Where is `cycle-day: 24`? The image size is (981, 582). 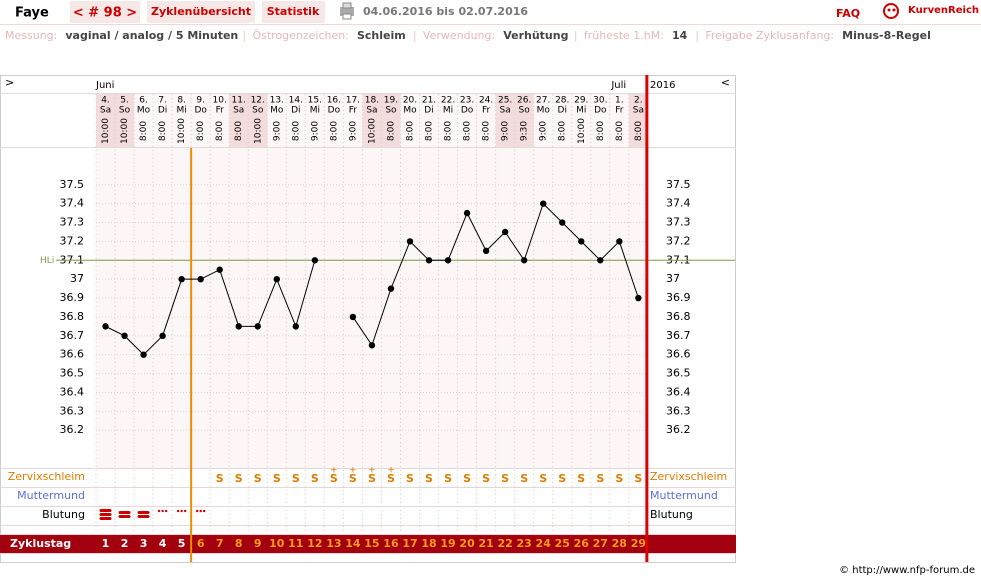 cycle-day: 24 is located at coordinates (544, 543).